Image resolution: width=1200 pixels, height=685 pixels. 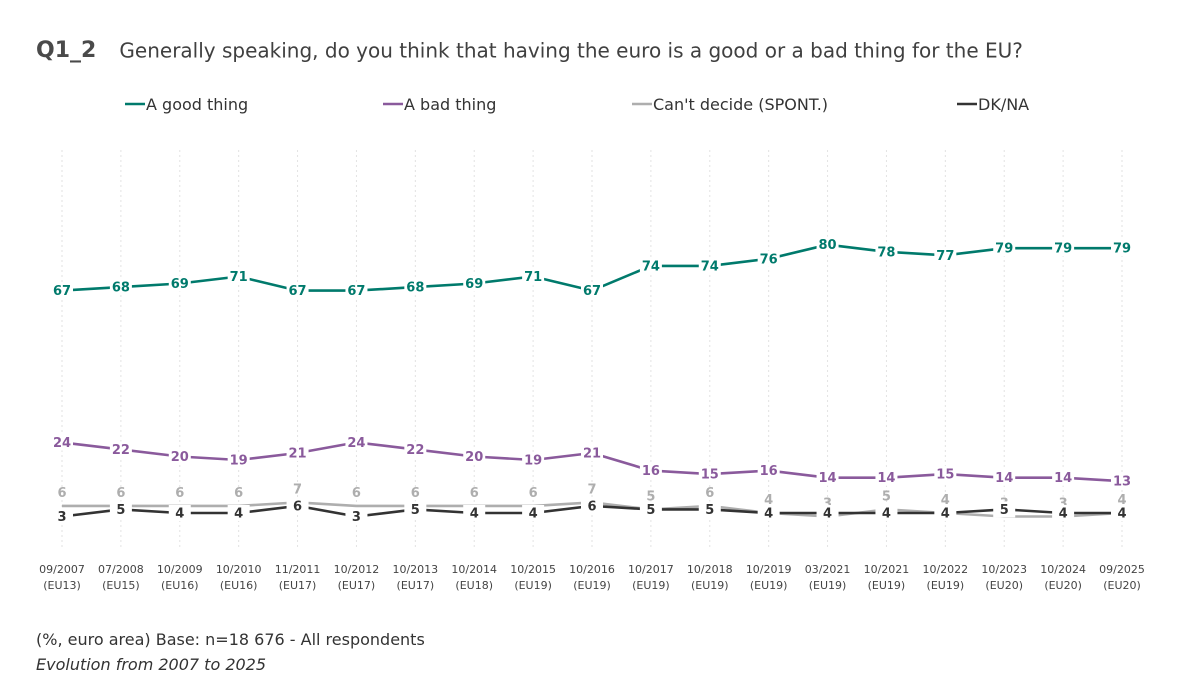 I want to click on data-label: 15, so click(x=710, y=475).